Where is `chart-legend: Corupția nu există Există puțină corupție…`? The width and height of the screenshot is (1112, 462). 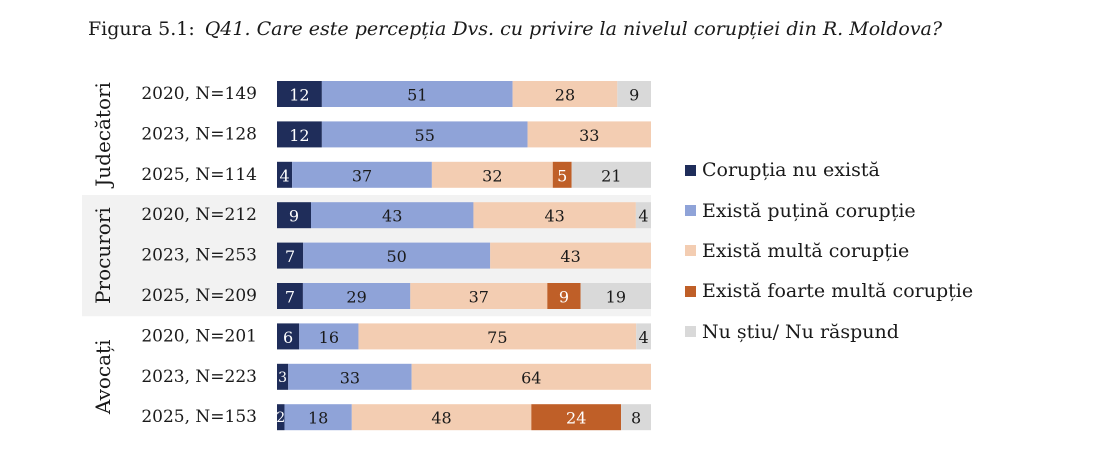 chart-legend: Corupția nu există Există puțină corupție… is located at coordinates (829, 251).